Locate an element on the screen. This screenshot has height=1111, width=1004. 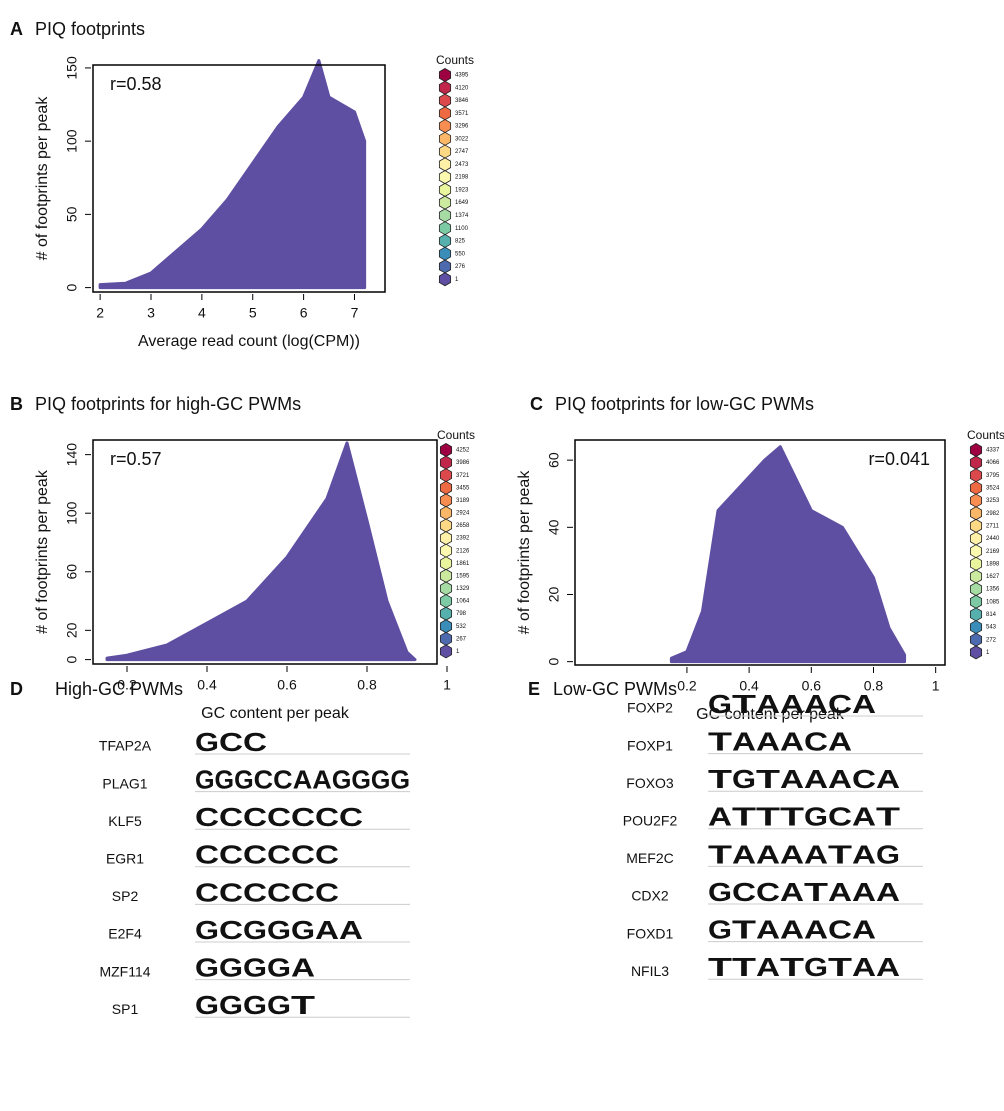
plot-frame is located at coordinates (265, 552).